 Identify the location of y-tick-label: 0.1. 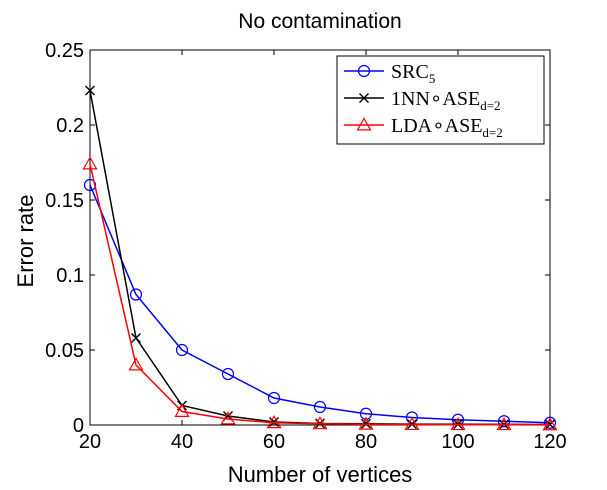
(70, 276).